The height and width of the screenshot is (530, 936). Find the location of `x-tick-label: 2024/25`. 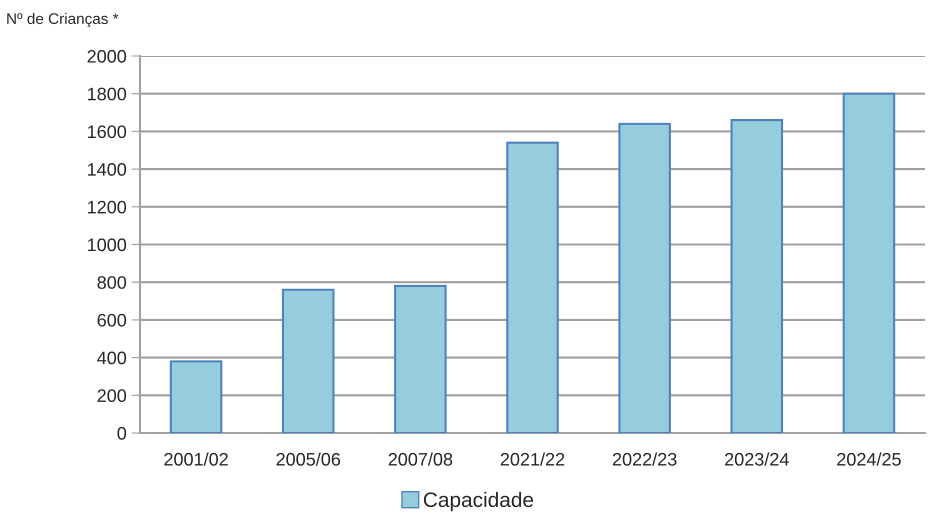

x-tick-label: 2024/25 is located at coordinates (869, 459).